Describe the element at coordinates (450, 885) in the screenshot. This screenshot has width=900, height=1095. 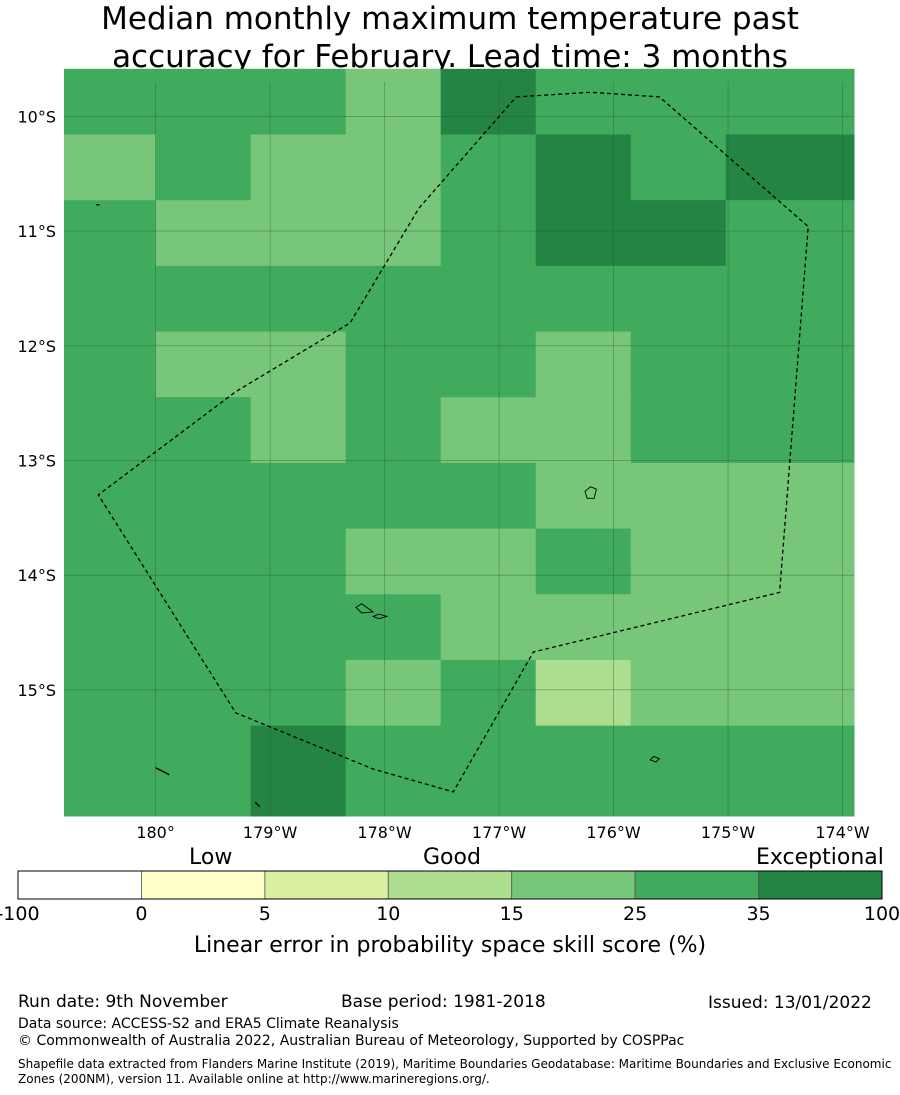
I see `colorbar-outline` at that location.